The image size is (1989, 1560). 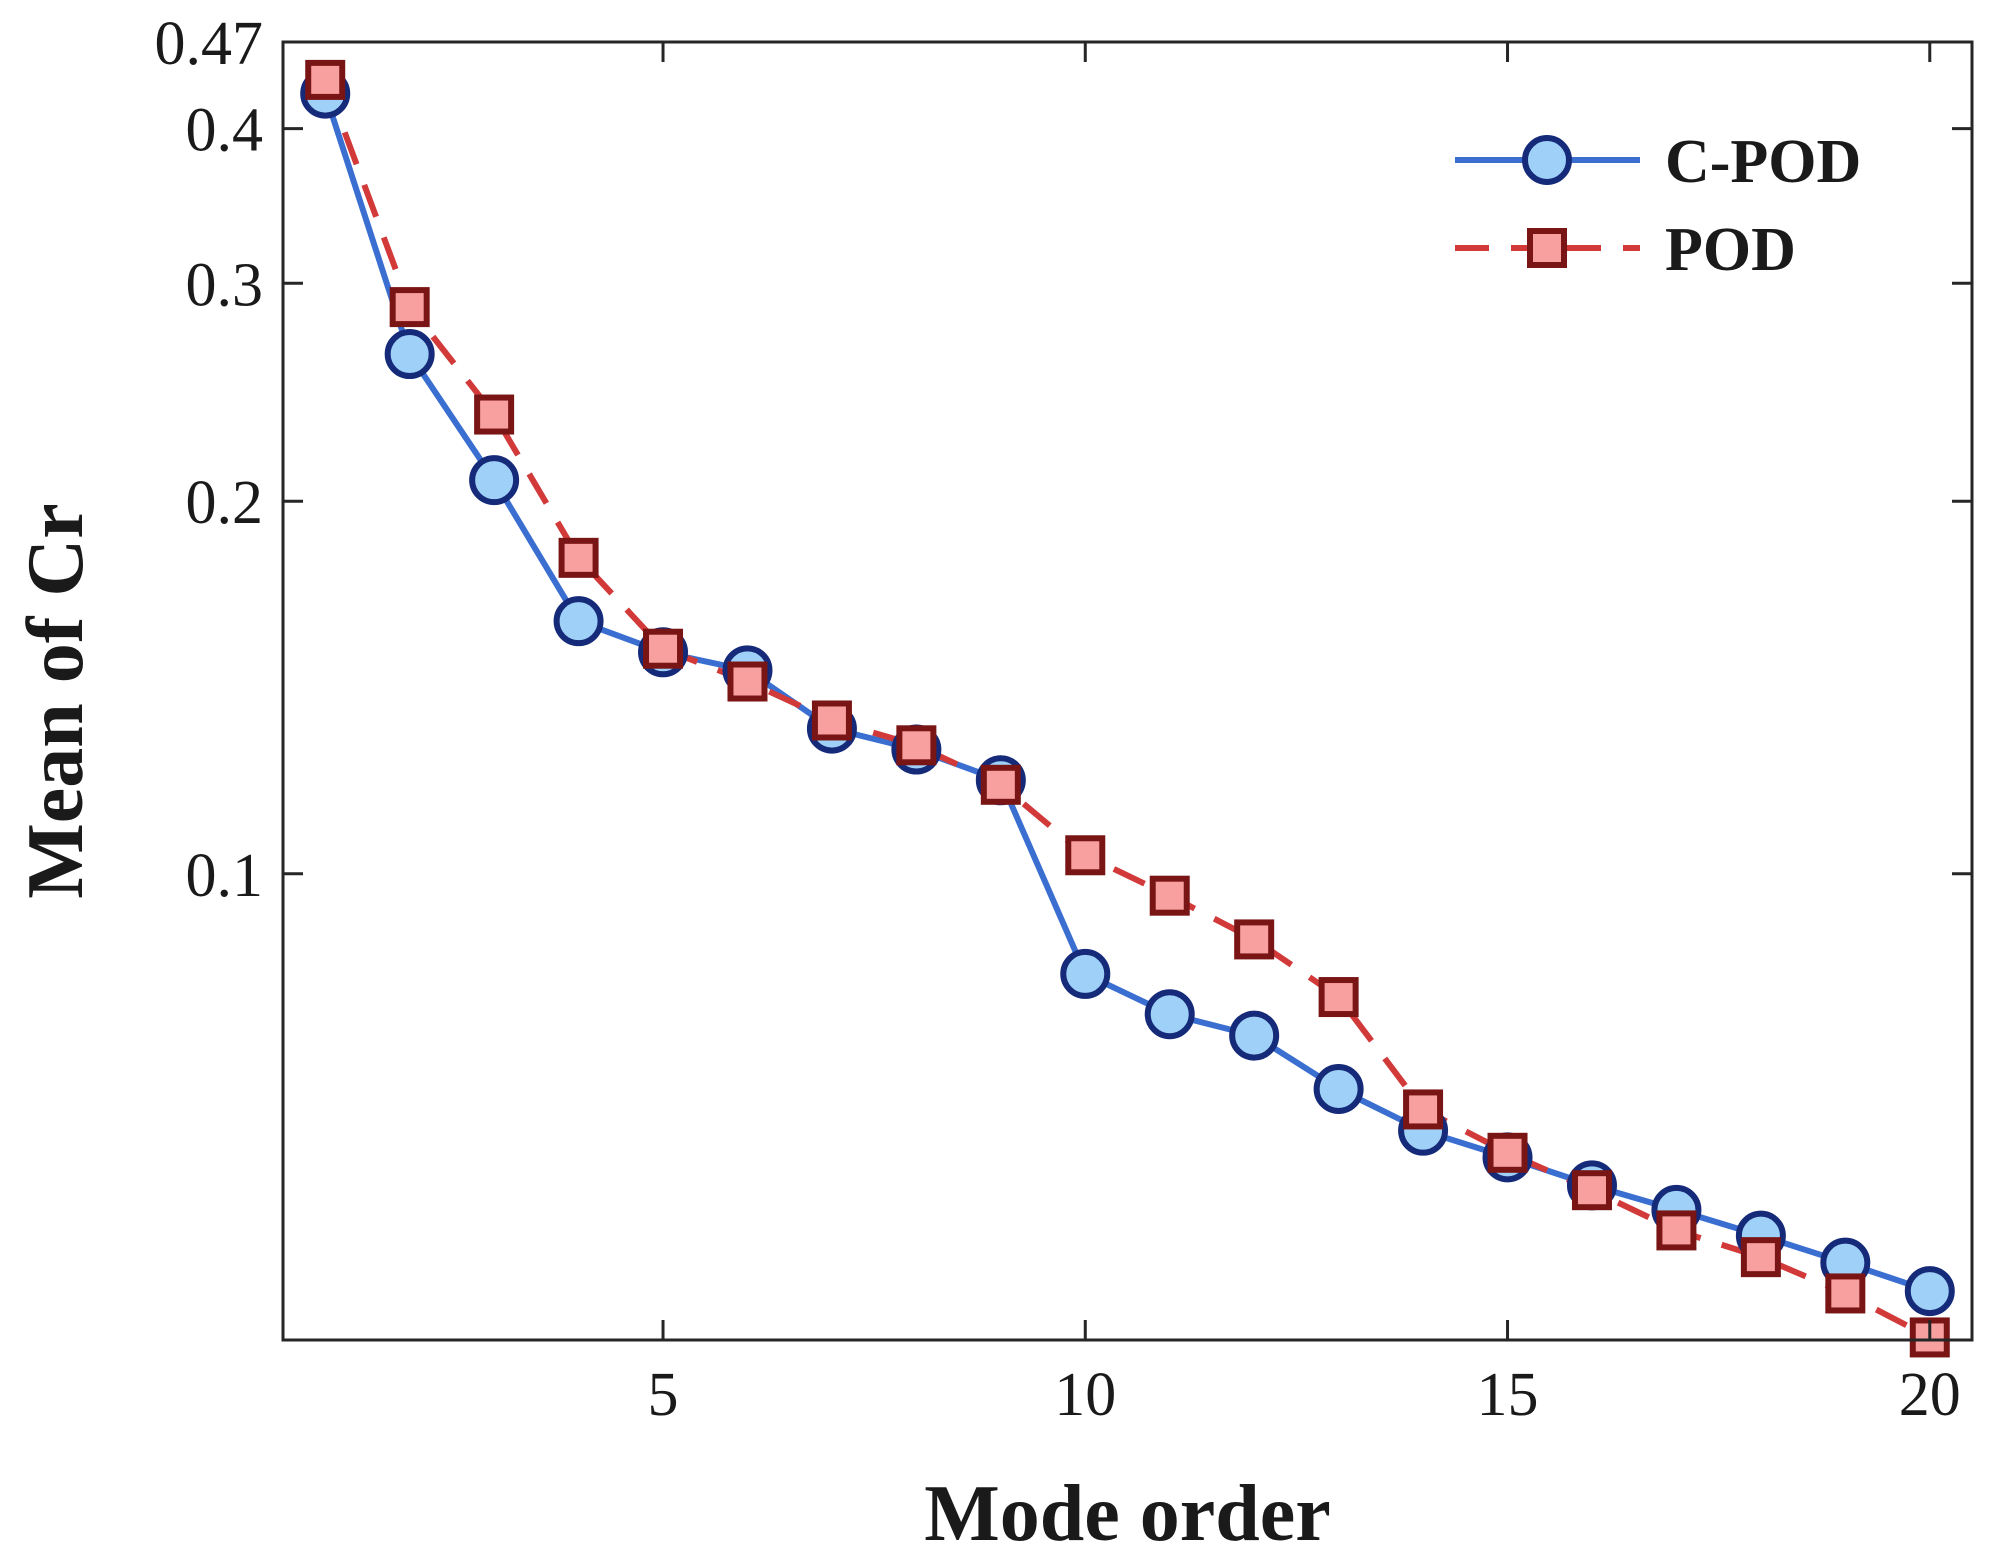 What do you see at coordinates (209, 44) in the screenshot?
I see `y-tick-label: 0.47` at bounding box center [209, 44].